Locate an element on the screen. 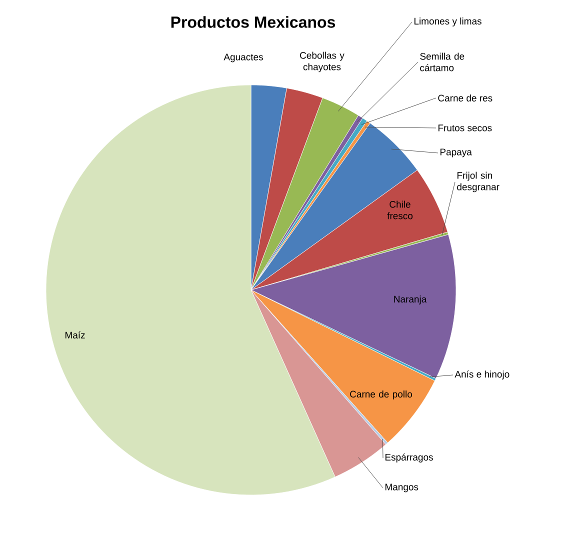 The image size is (575, 535). slice-label: Naranja is located at coordinates (410, 300).